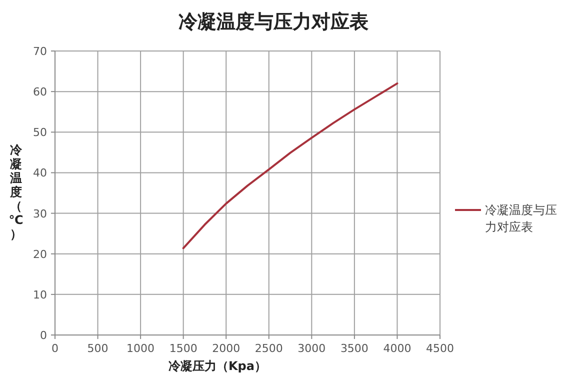 This screenshot has height=380, width=567. I want to click on x-tick-label: 4000, so click(397, 348).